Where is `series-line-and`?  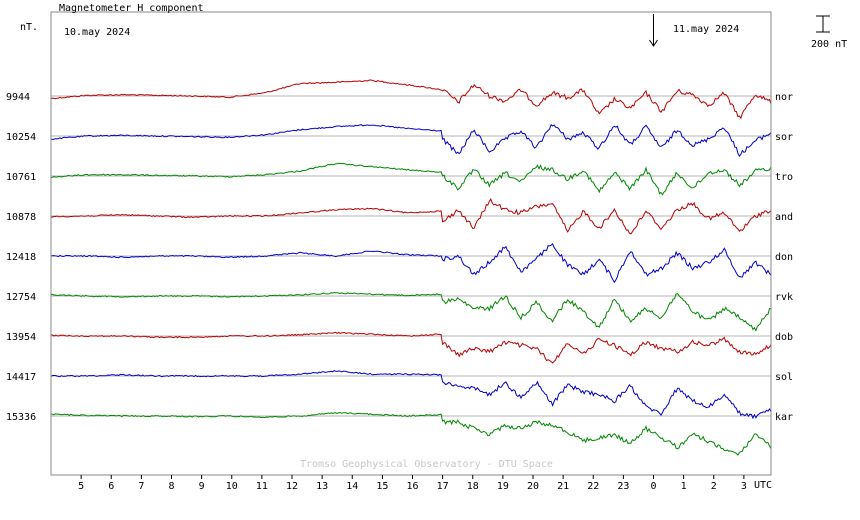 series-line-and is located at coordinates (411, 216).